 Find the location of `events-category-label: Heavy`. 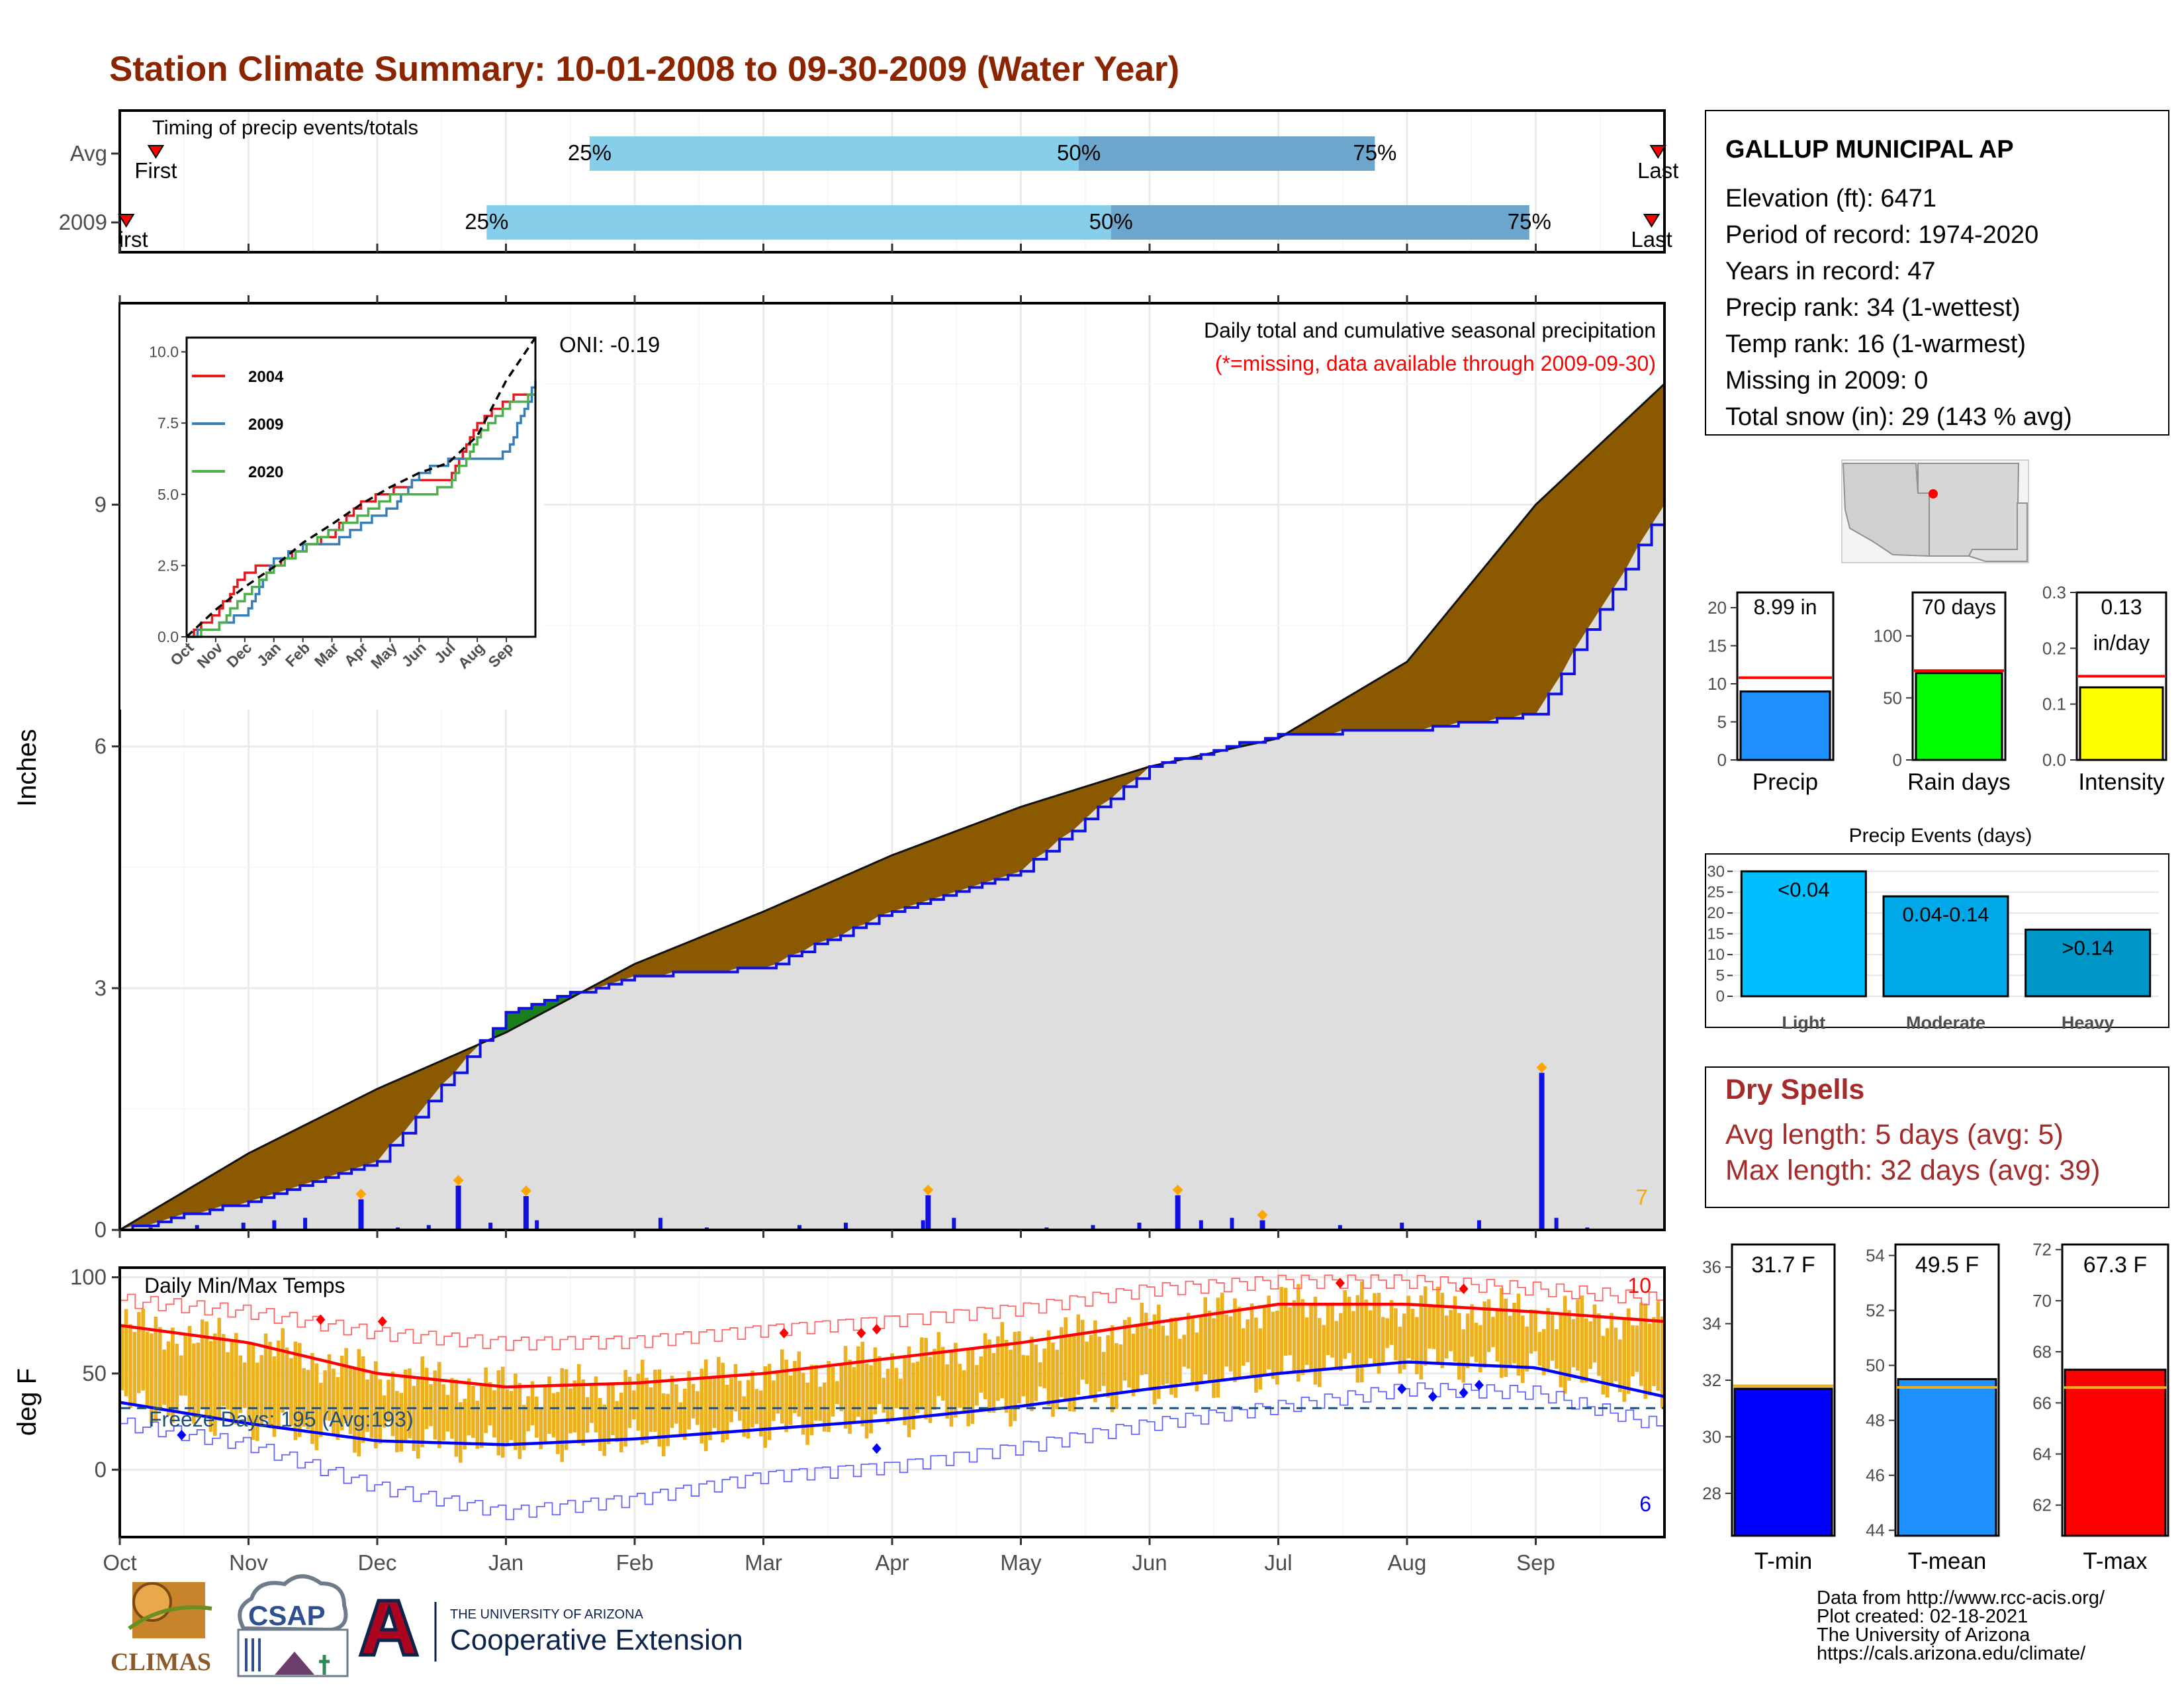

events-category-label: Heavy is located at coordinates (2088, 1023).